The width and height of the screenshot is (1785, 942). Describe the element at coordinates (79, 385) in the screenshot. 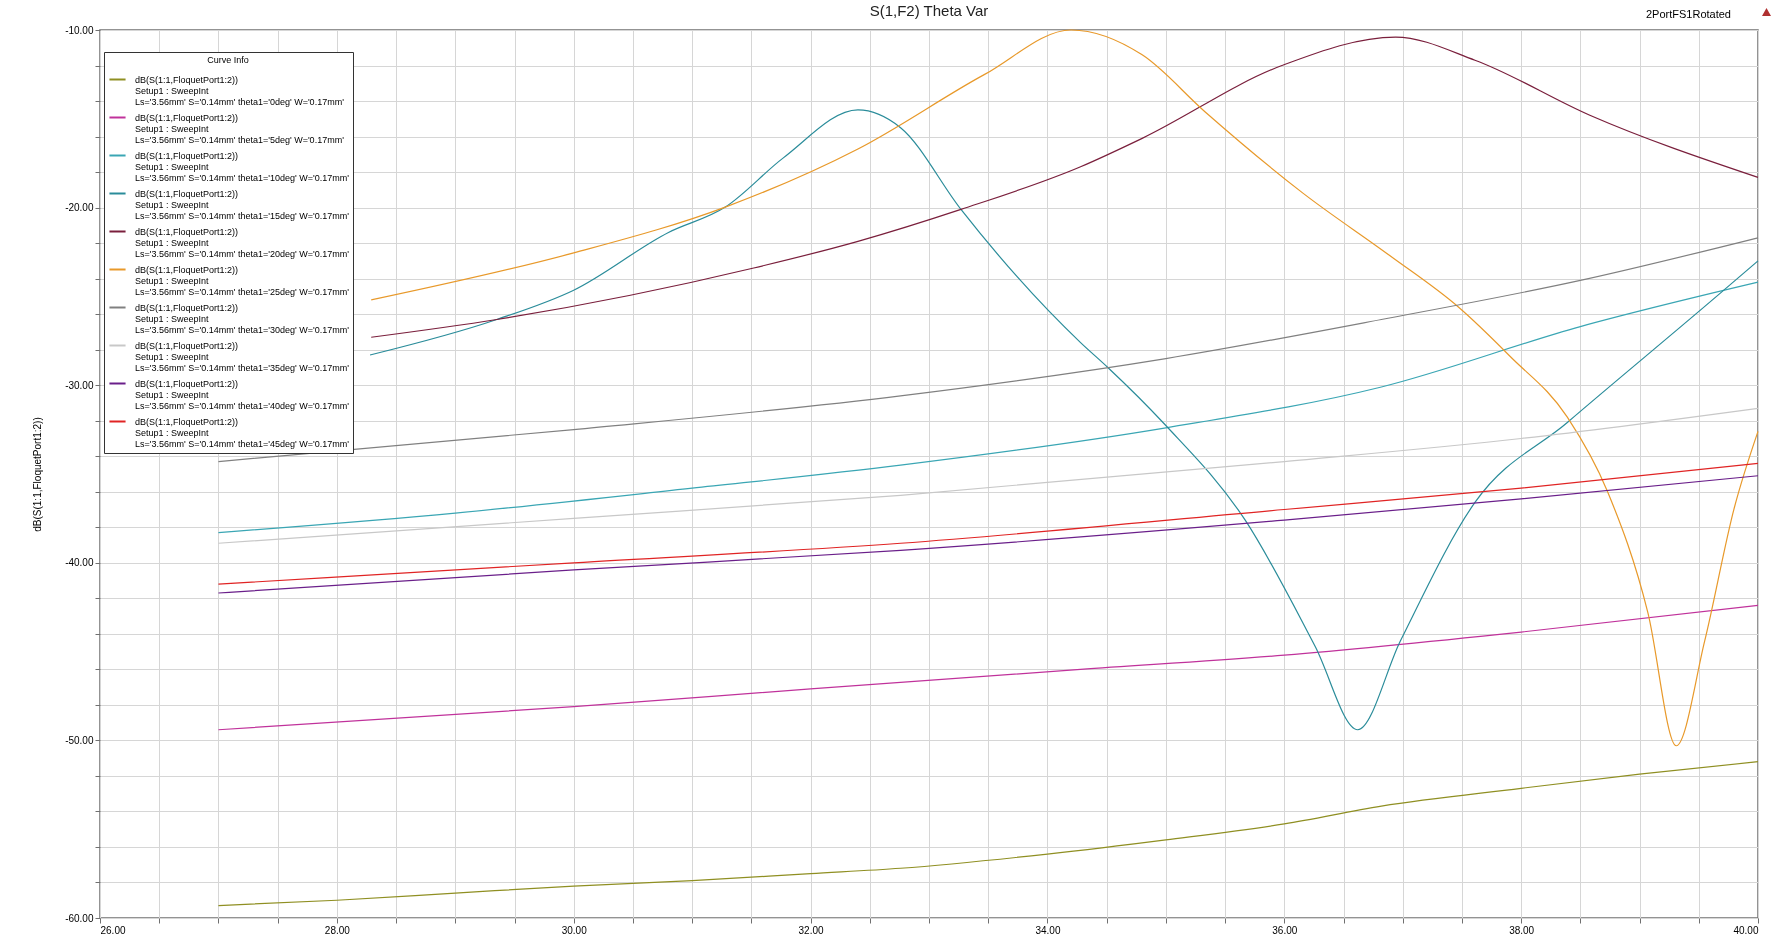

I see `y-tick-label: -30.00` at that location.